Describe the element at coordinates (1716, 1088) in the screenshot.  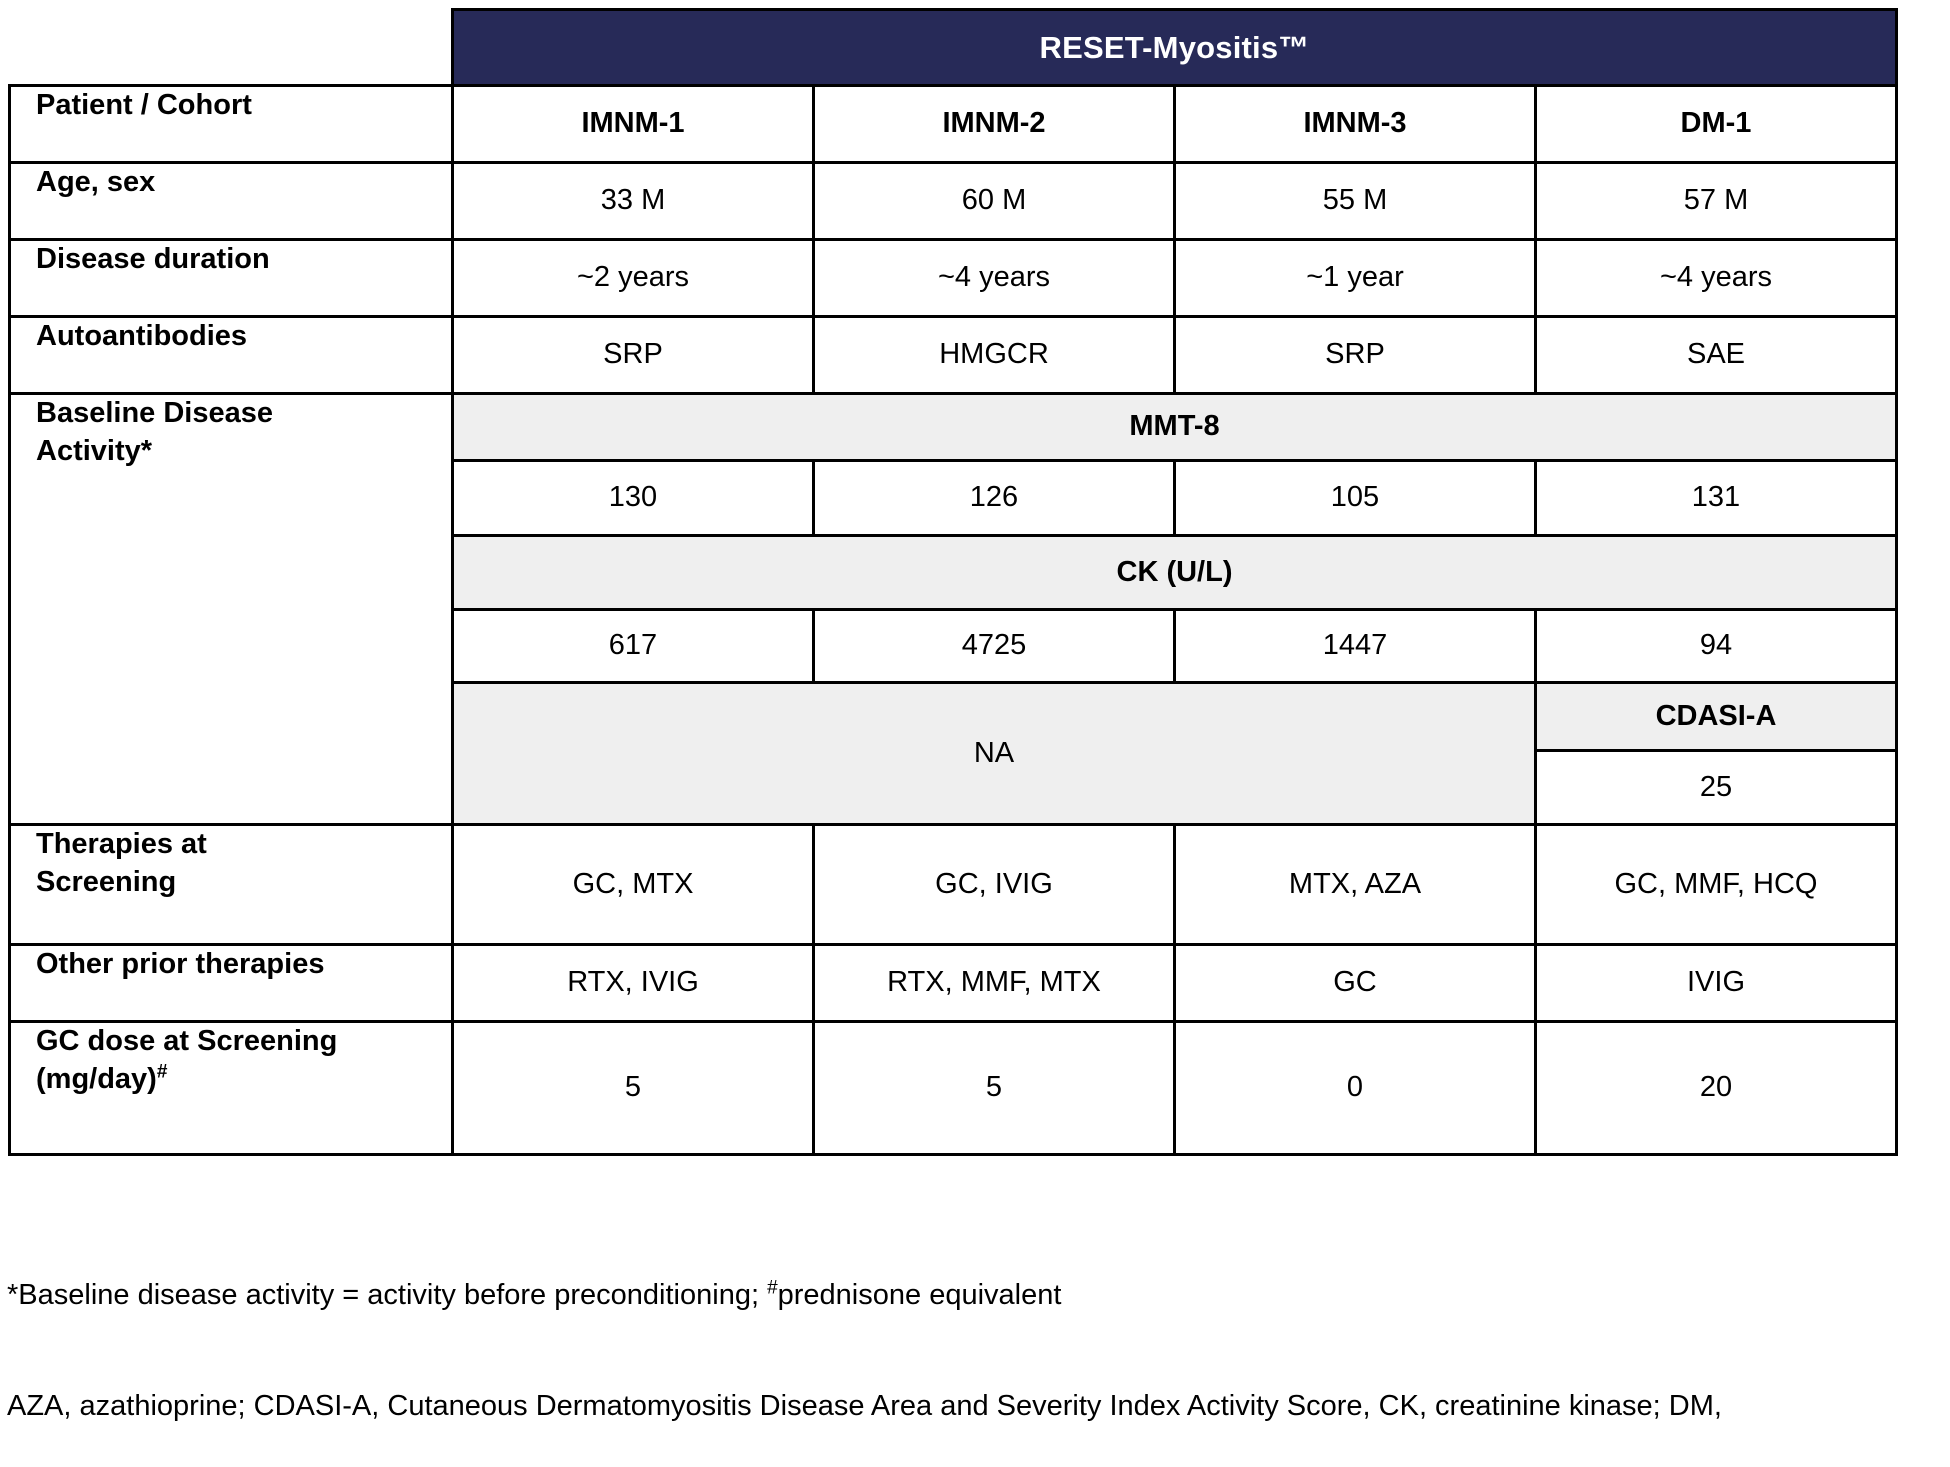
I see `cell-gc-dose-dm-1: 20` at that location.